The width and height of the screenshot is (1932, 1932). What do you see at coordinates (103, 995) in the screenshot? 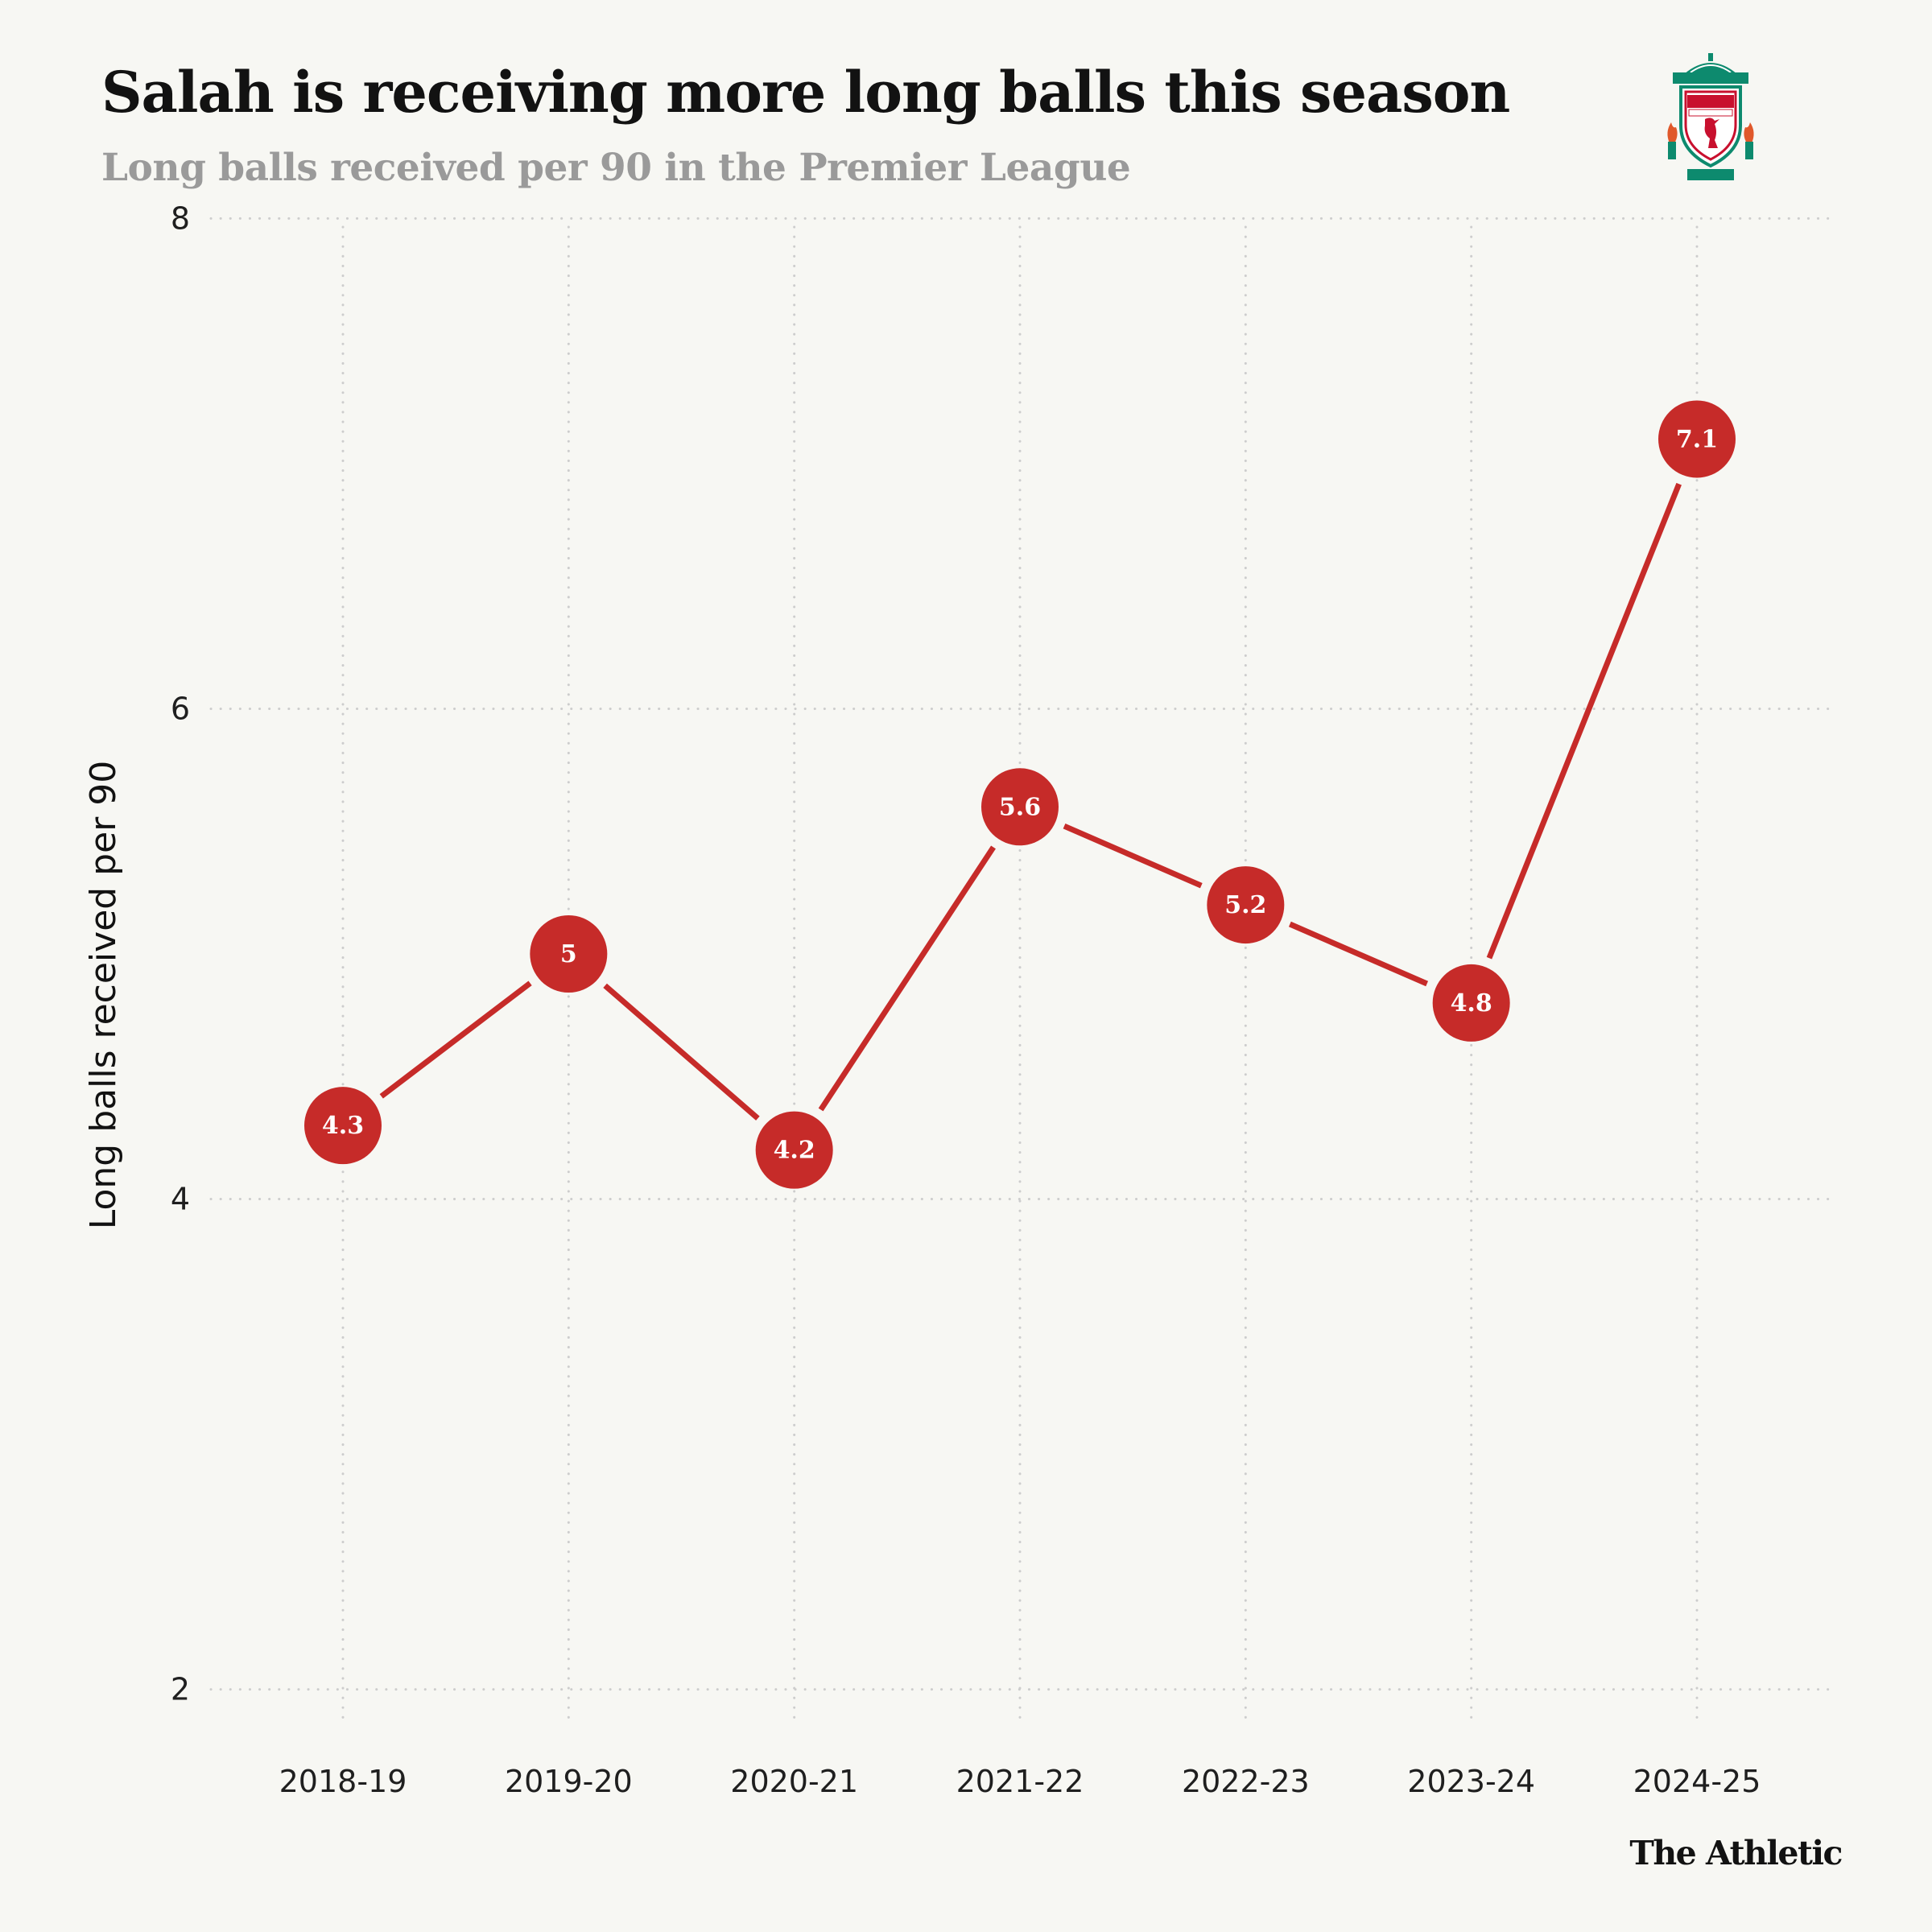
I see `y-axis-title: Long balls received per 90` at bounding box center [103, 995].